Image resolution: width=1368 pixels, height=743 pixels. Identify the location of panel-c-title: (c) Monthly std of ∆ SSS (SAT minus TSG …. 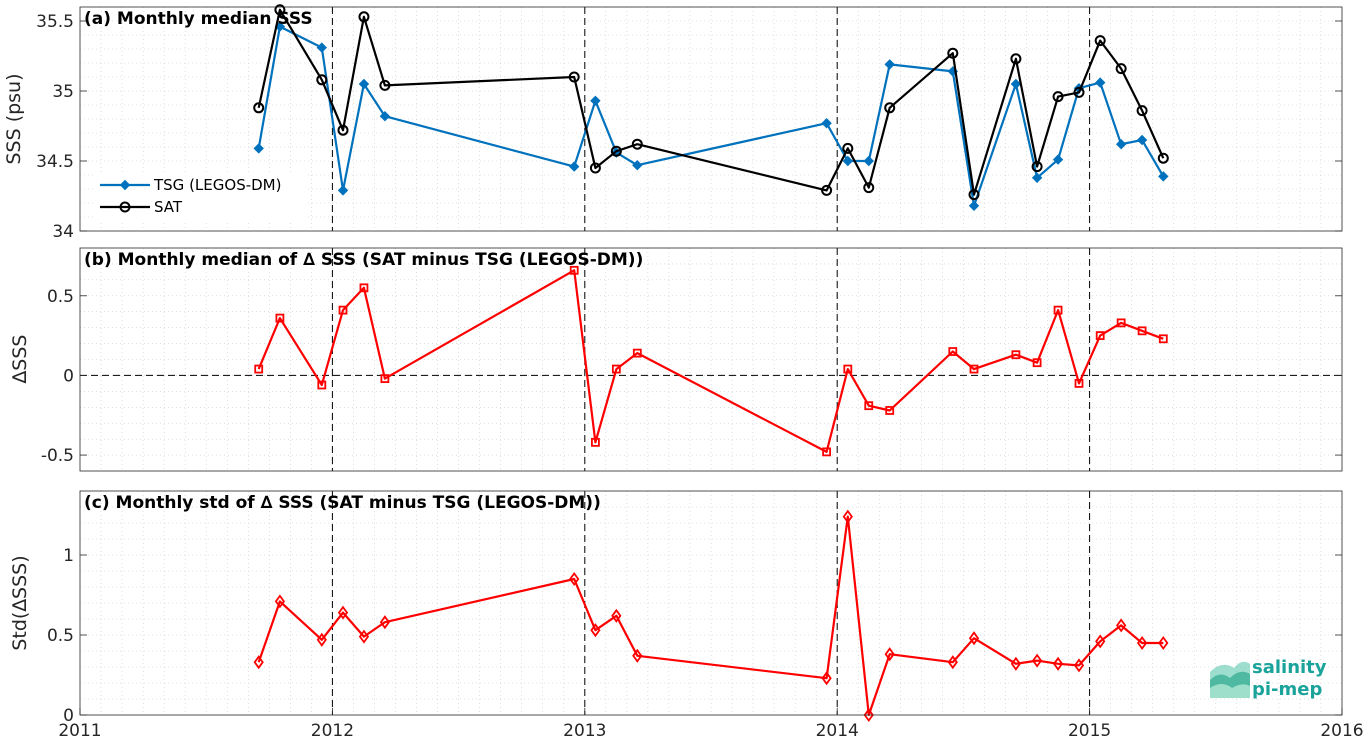
(342, 503).